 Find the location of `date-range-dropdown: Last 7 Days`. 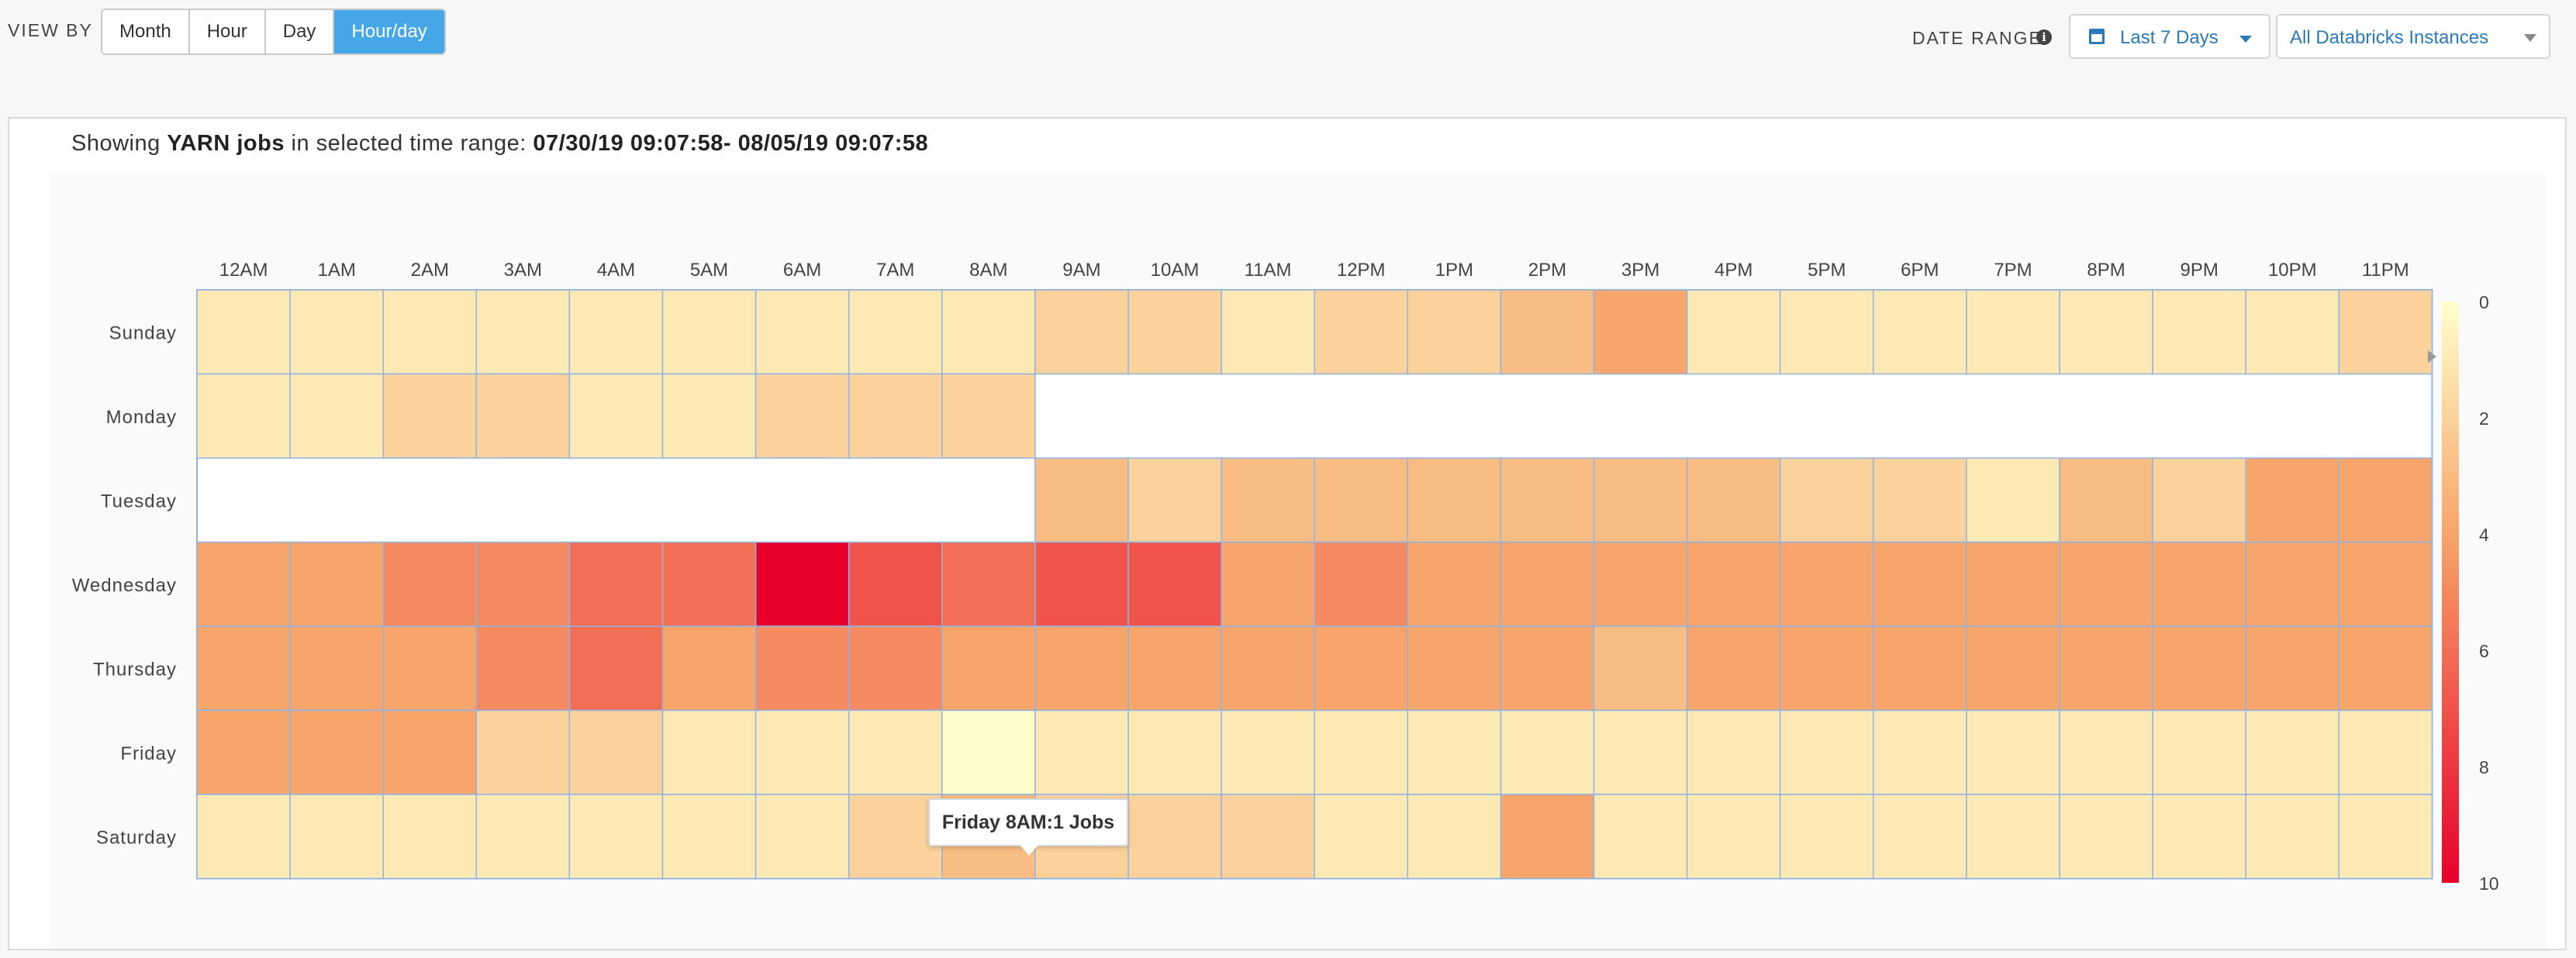

date-range-dropdown: Last 7 Days is located at coordinates (2170, 36).